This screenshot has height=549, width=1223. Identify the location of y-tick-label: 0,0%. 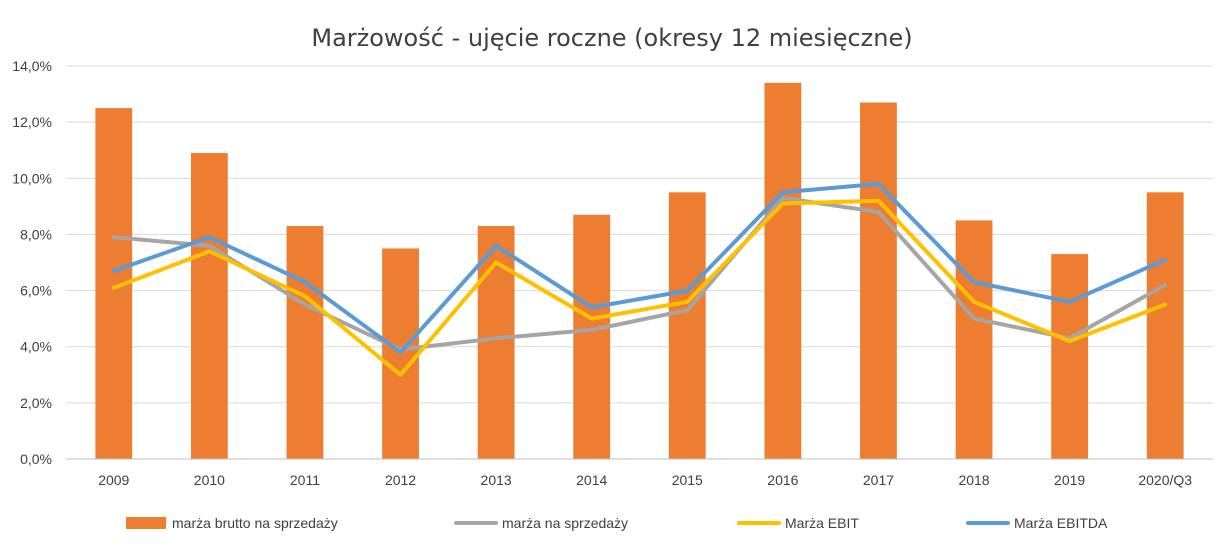
(36, 459).